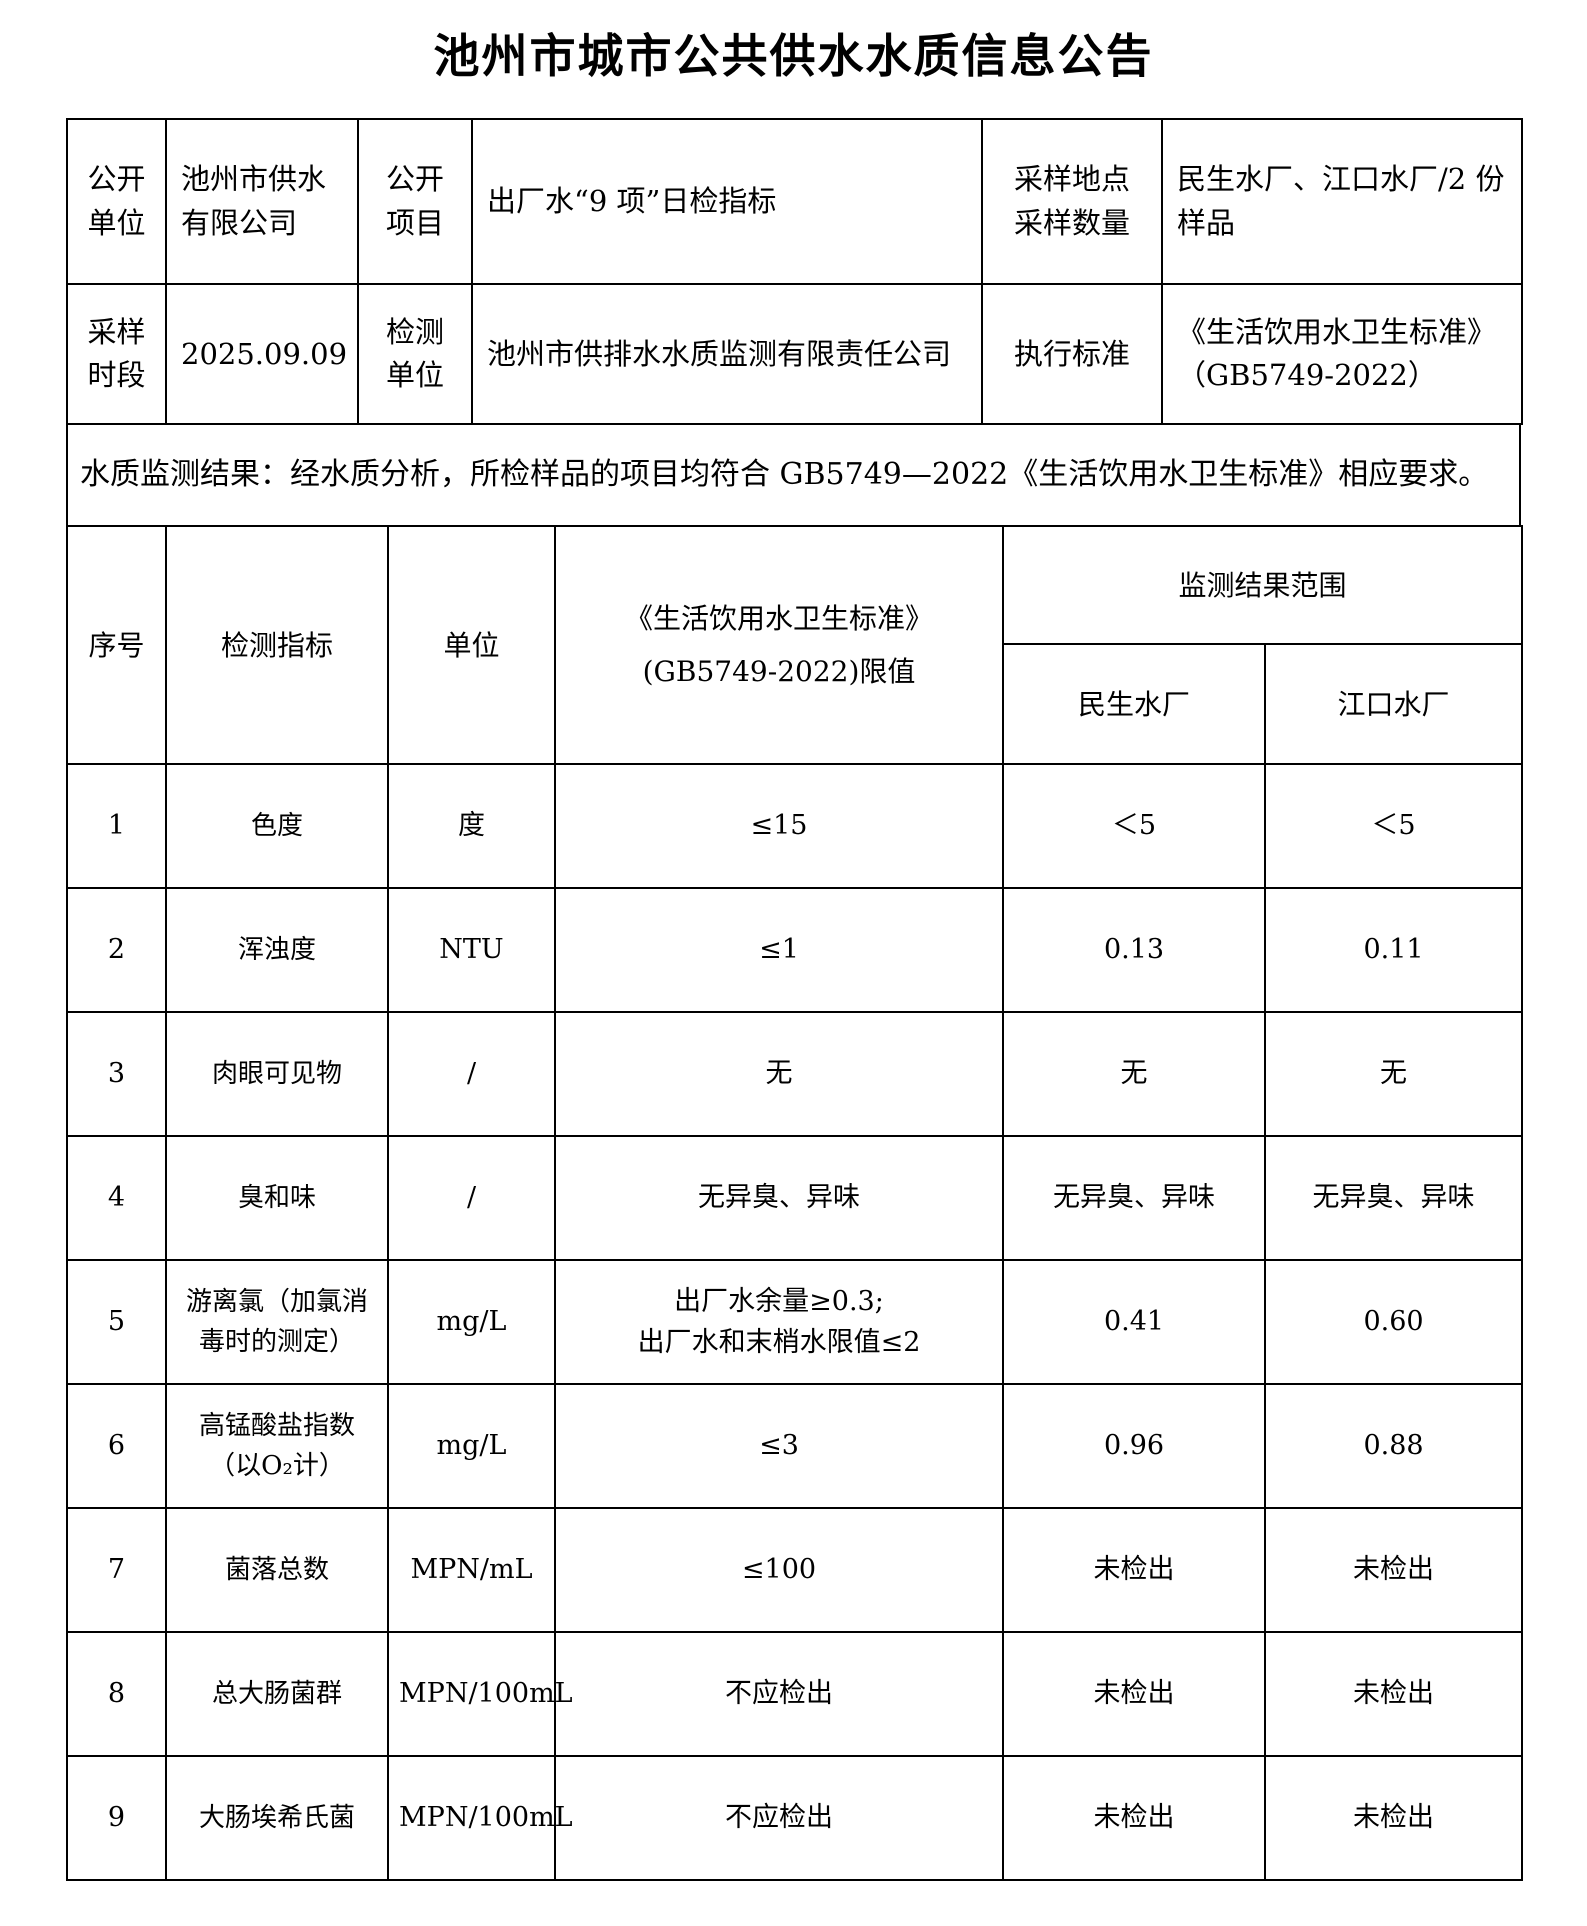 The height and width of the screenshot is (1926, 1587). Describe the element at coordinates (1393, 1074) in the screenshot. I see `cell-jiangkou-result: 无` at that location.